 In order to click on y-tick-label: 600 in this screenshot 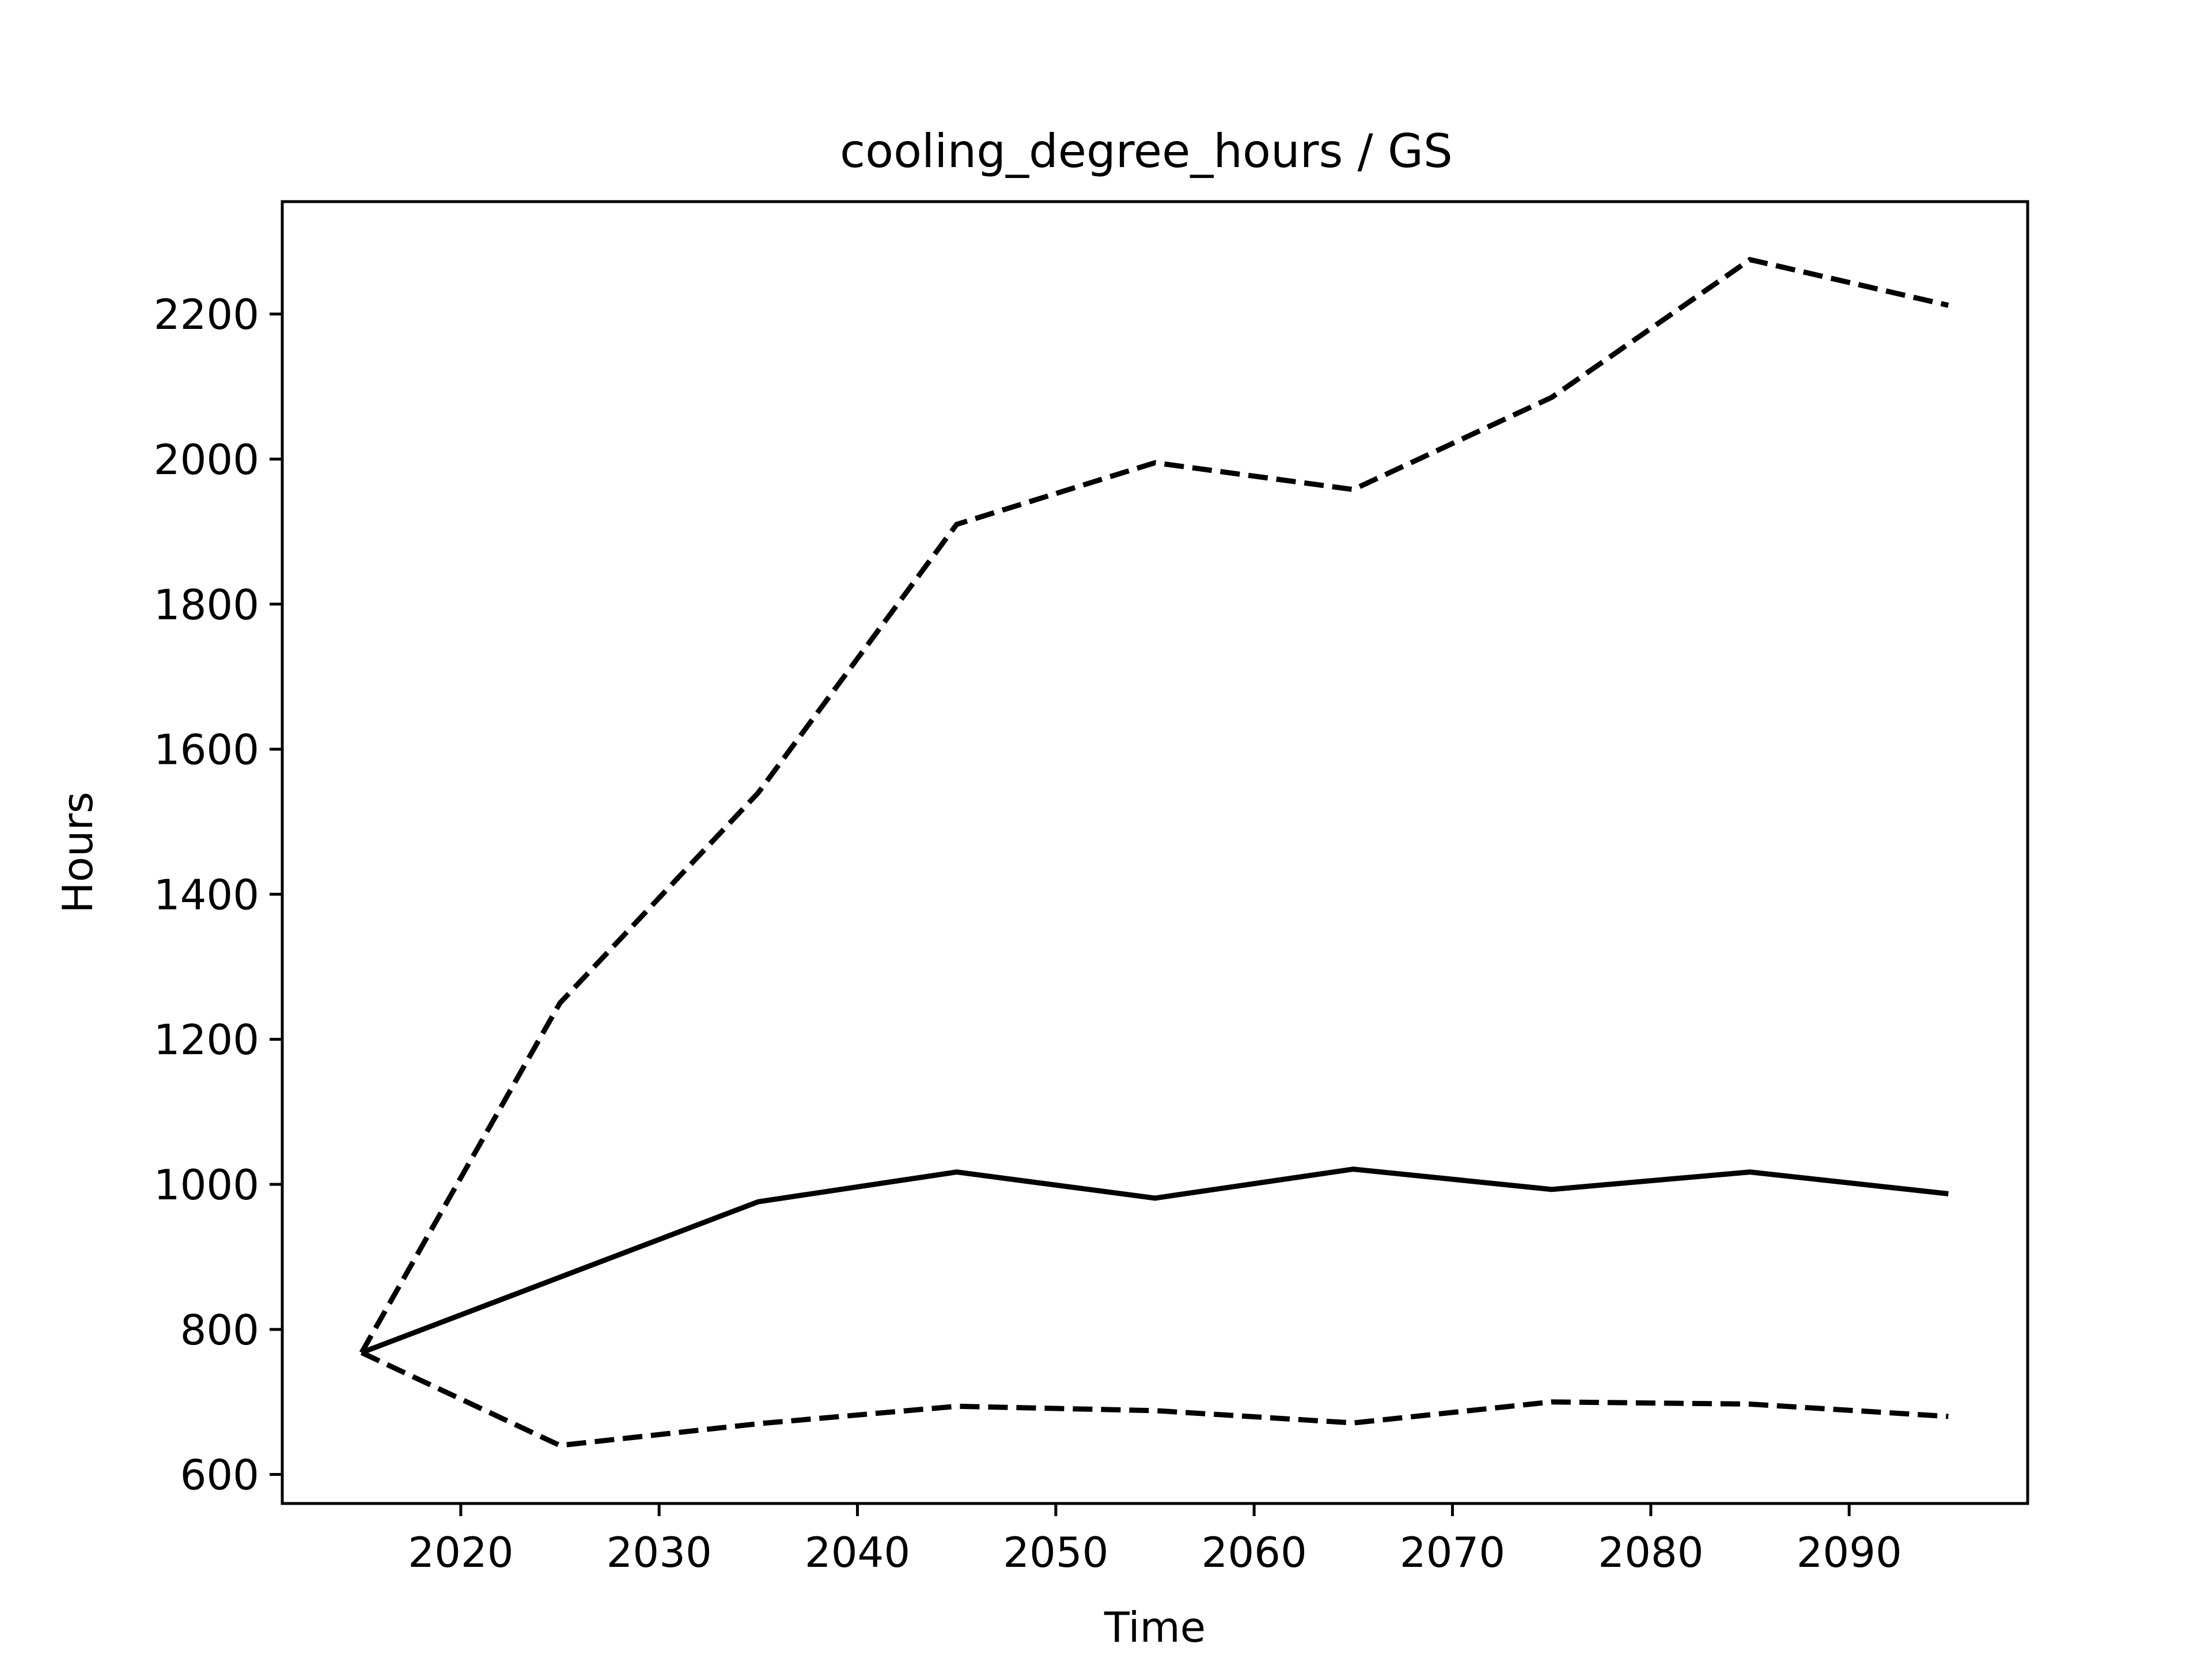, I will do `click(219, 1475)`.